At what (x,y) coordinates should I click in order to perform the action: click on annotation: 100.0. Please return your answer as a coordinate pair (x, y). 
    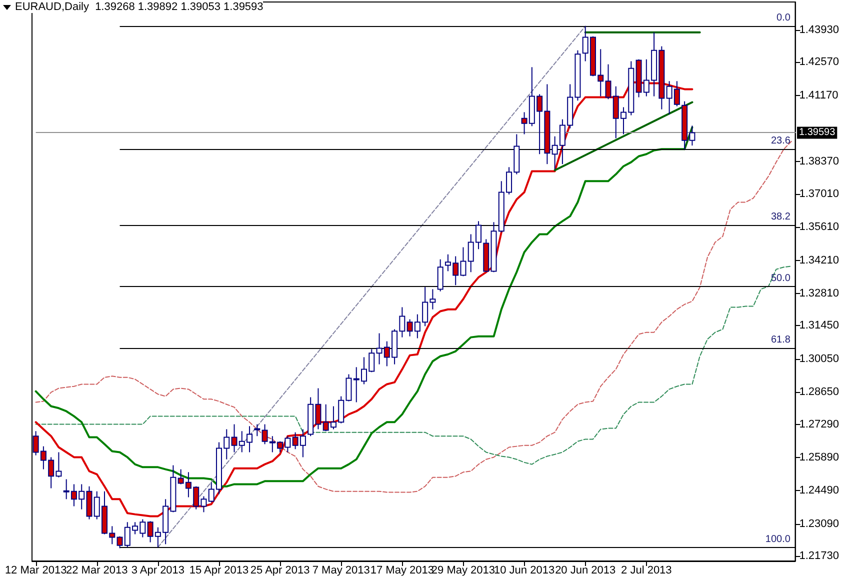
    Looking at the image, I should click on (778, 539).